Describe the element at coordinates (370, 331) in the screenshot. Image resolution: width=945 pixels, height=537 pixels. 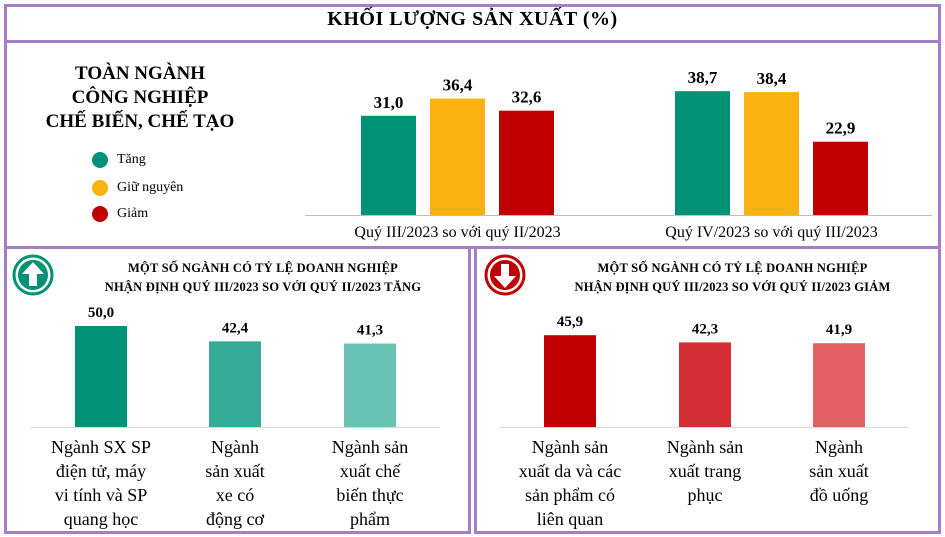
I see `data-label: 41,3` at that location.